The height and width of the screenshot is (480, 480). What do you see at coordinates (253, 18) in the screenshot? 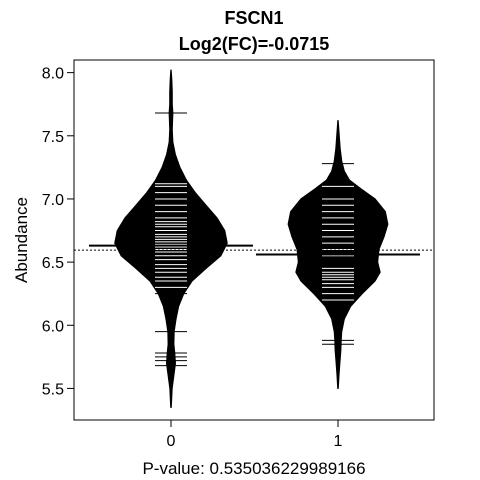
I see `chart-title: FSCN1` at bounding box center [253, 18].